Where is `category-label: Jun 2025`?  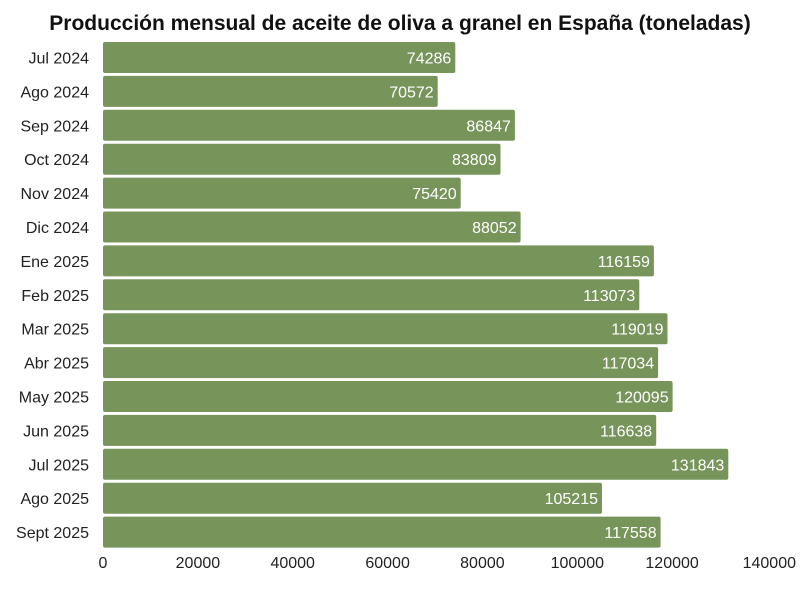
category-label: Jun 2025 is located at coordinates (56, 431).